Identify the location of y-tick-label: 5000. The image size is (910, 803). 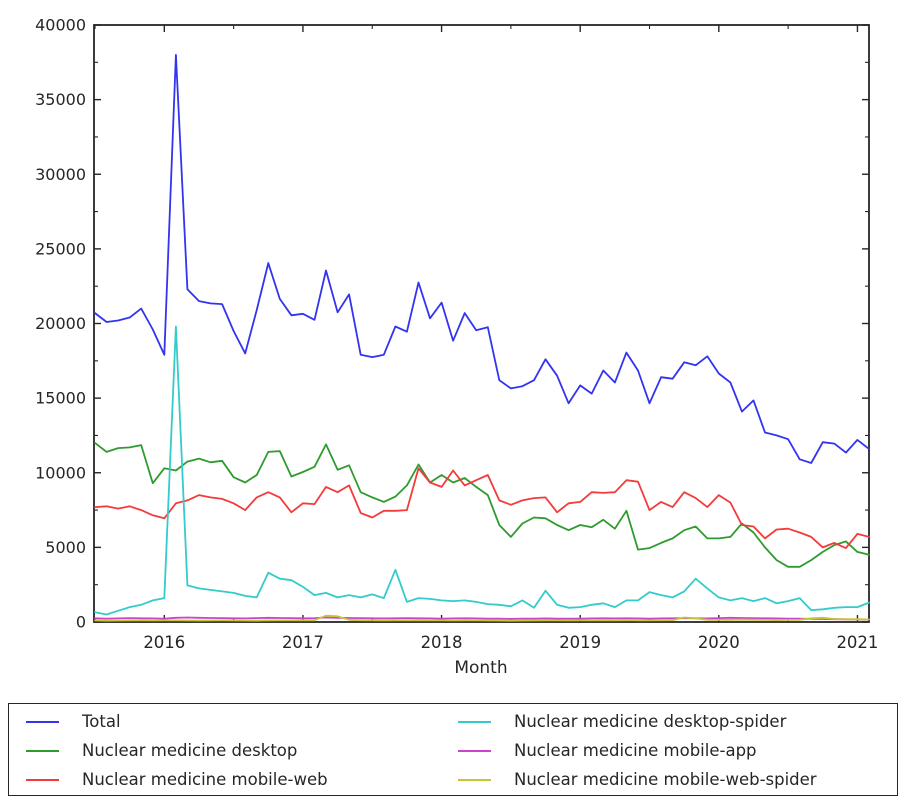
(65, 547).